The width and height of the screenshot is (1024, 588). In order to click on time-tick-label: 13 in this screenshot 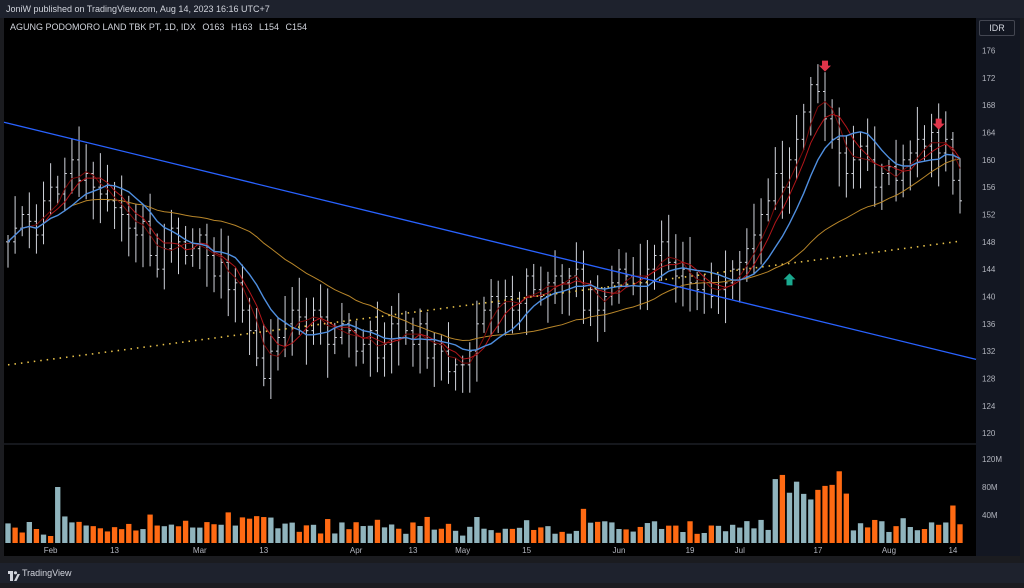, I will do `click(114, 550)`.